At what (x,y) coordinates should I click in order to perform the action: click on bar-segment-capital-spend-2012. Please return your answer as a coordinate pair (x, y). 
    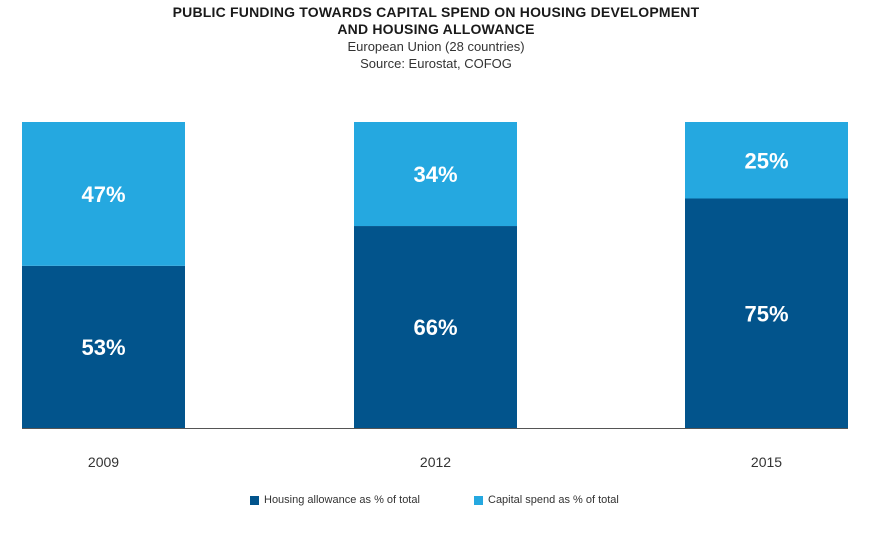
    Looking at the image, I should click on (435, 174).